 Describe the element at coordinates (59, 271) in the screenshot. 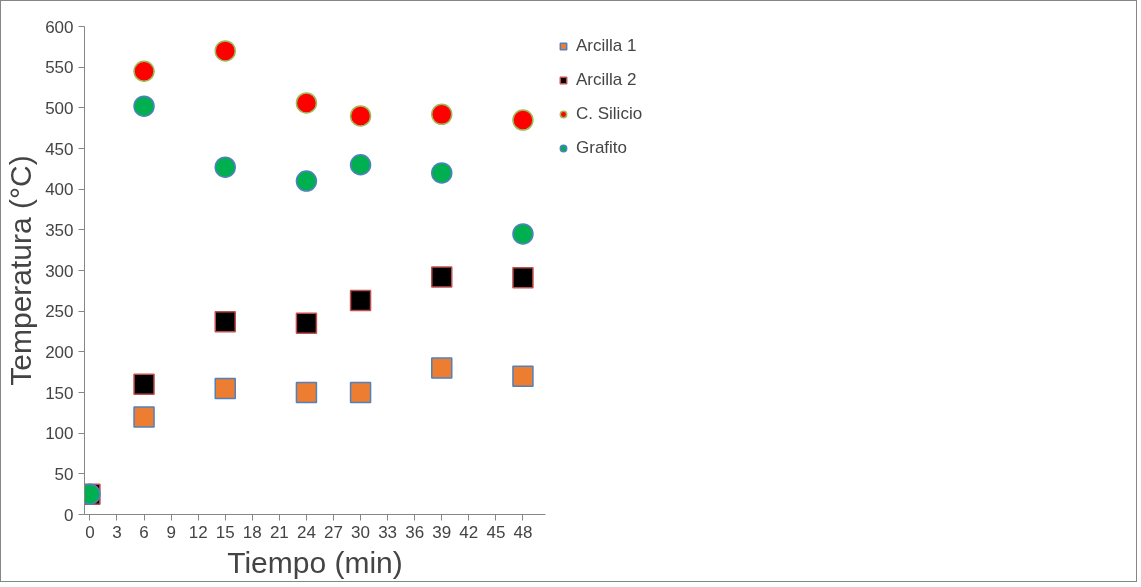

I see `y-tick-label: 300` at that location.